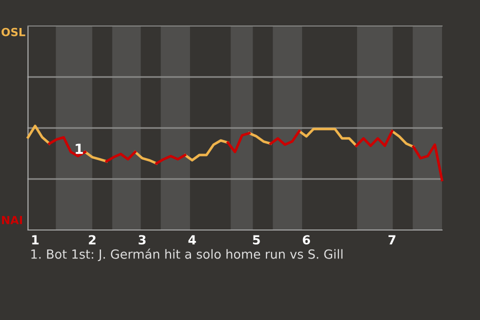  I want to click on x-tick-label: 6, so click(306, 240).